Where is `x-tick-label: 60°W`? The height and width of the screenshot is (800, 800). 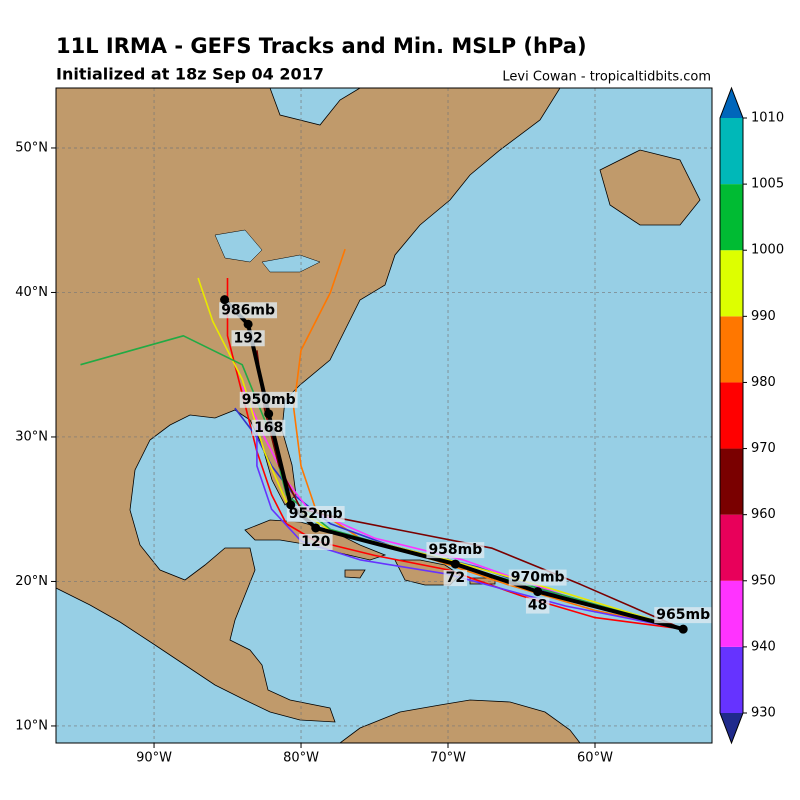 x-tick-label: 60°W is located at coordinates (595, 758).